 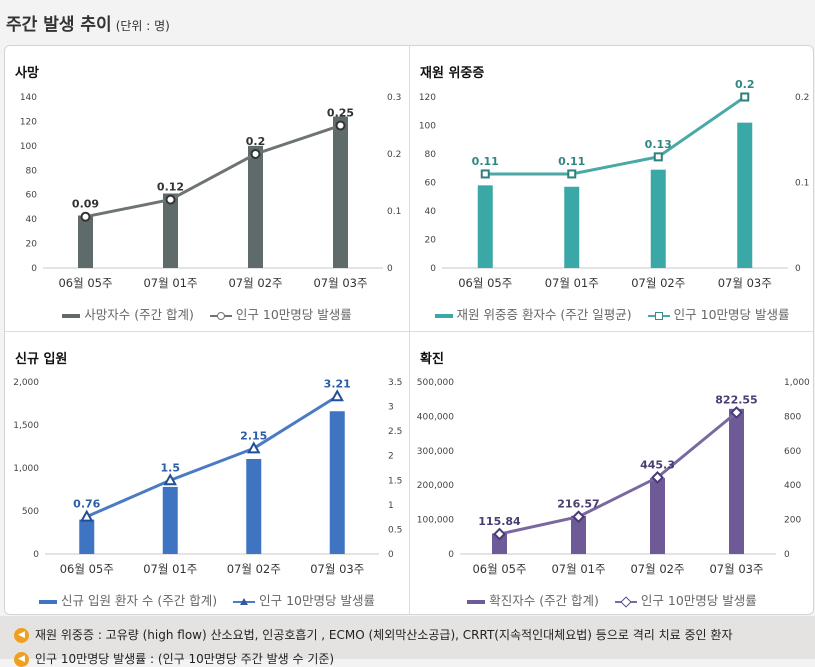 What do you see at coordinates (657, 464) in the screenshot?
I see `data-label: 445.3` at bounding box center [657, 464].